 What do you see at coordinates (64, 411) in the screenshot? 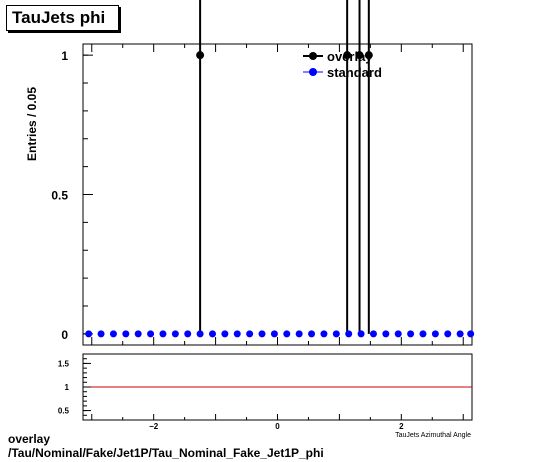
I see `ratio-y-tick-label: 0.5` at bounding box center [64, 411].